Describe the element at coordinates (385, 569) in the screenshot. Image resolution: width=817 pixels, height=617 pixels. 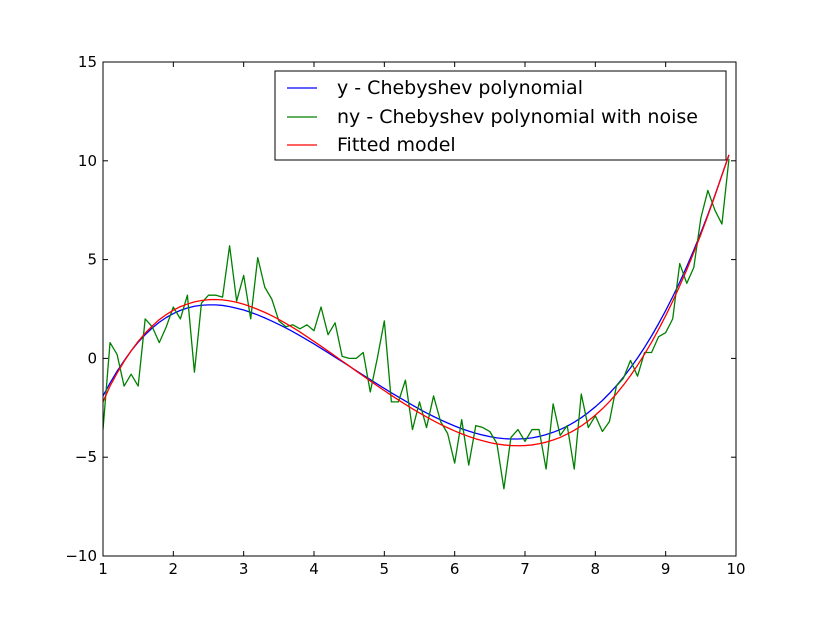
I see `x-tick-label: 5` at that location.